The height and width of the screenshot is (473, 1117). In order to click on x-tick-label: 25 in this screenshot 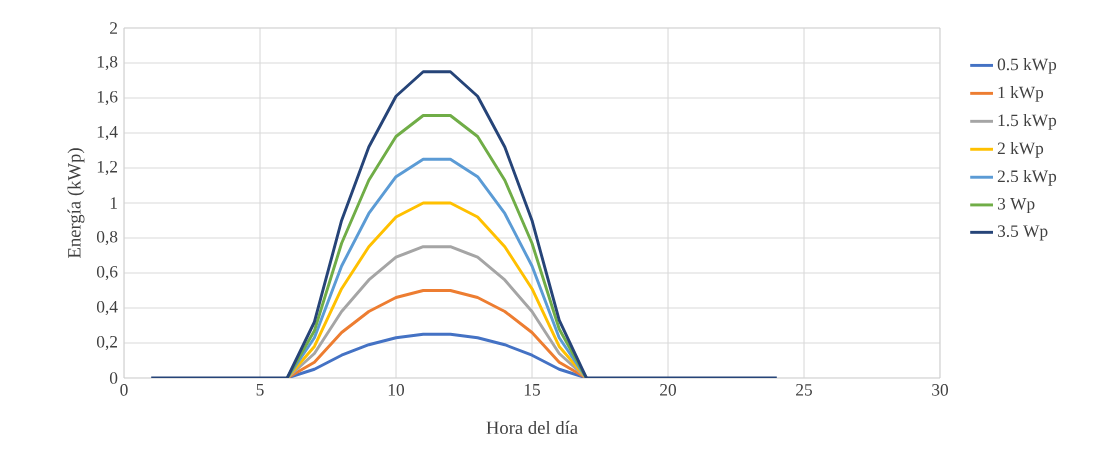, I will do `click(804, 390)`.